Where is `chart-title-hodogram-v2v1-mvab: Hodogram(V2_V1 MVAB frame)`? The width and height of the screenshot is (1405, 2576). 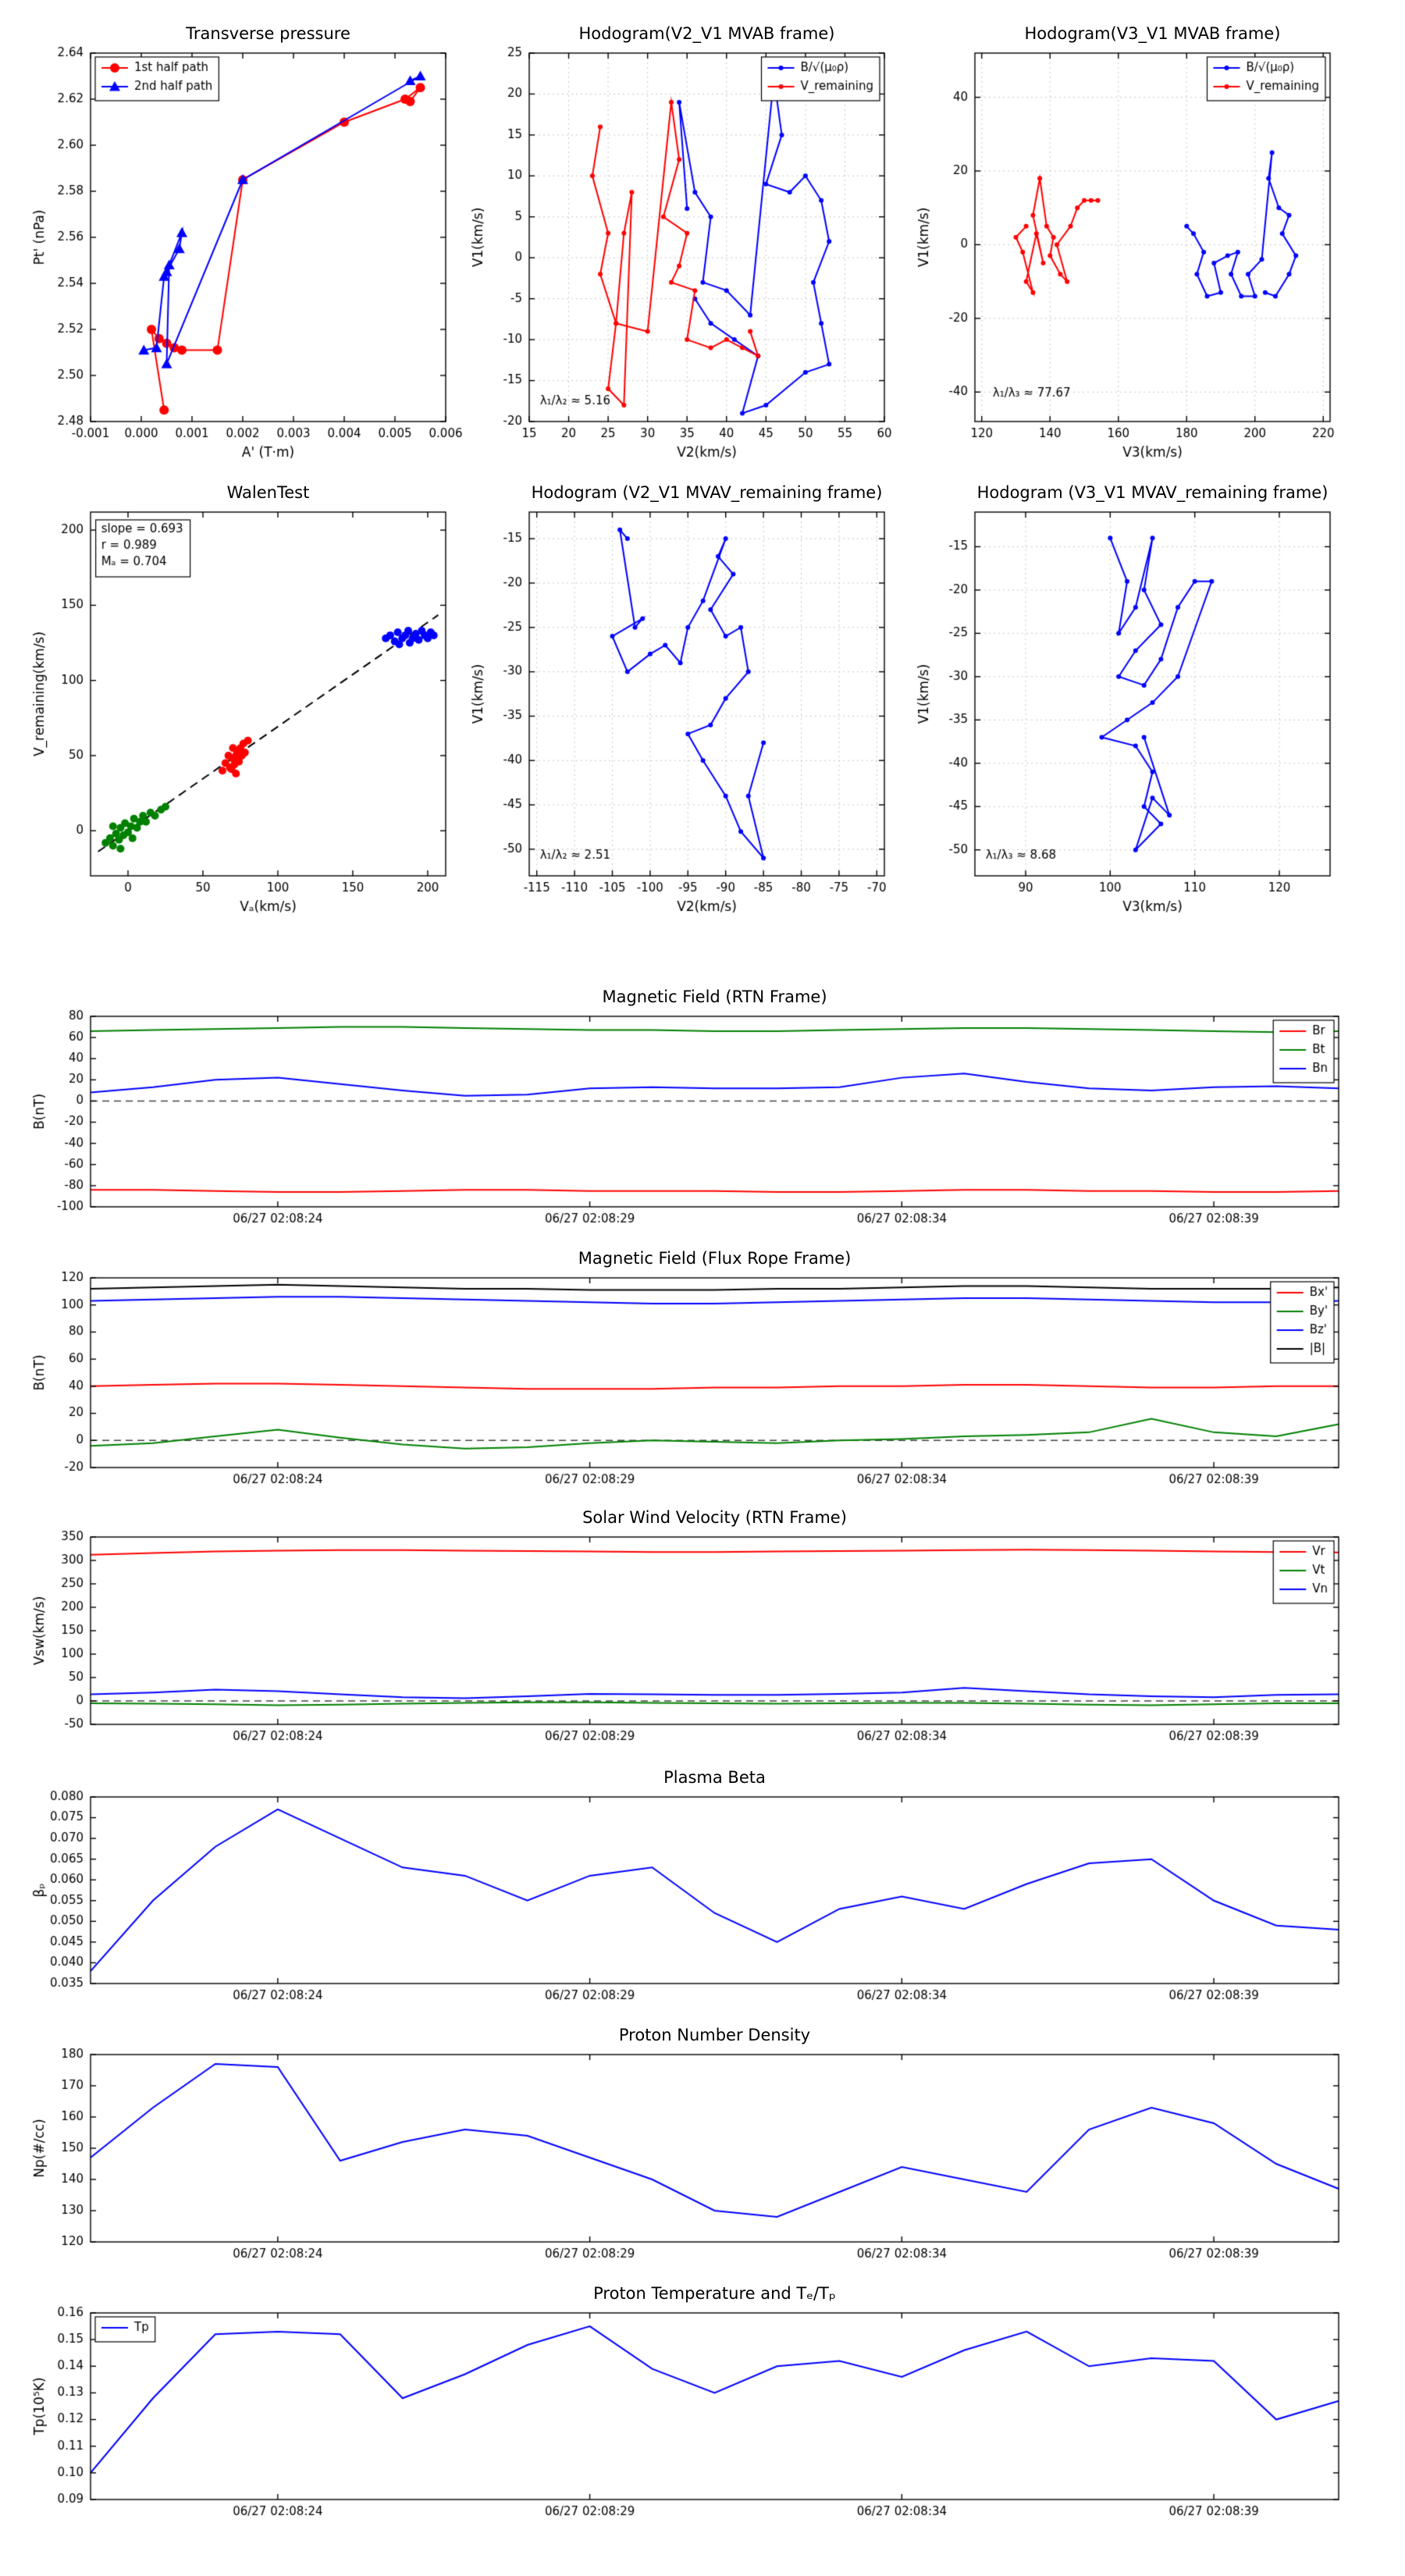
chart-title-hodogram-v2v1-mvab: Hodogram(V2_V1 MVAB frame) is located at coordinates (707, 33).